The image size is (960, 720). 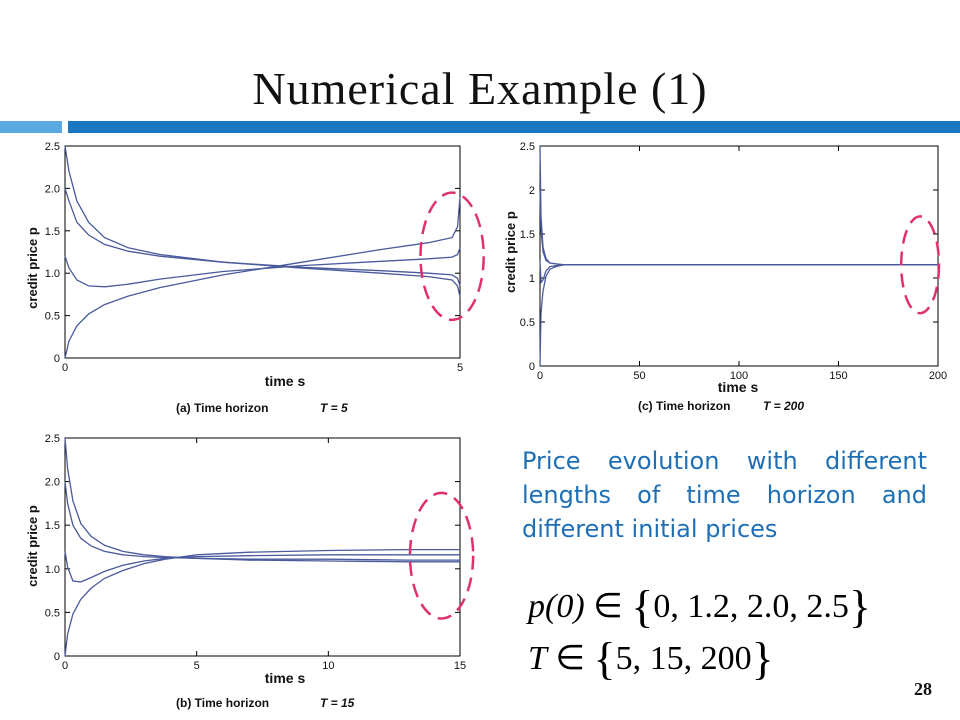 I want to click on formula-T-op: ∈, so click(x=570, y=658).